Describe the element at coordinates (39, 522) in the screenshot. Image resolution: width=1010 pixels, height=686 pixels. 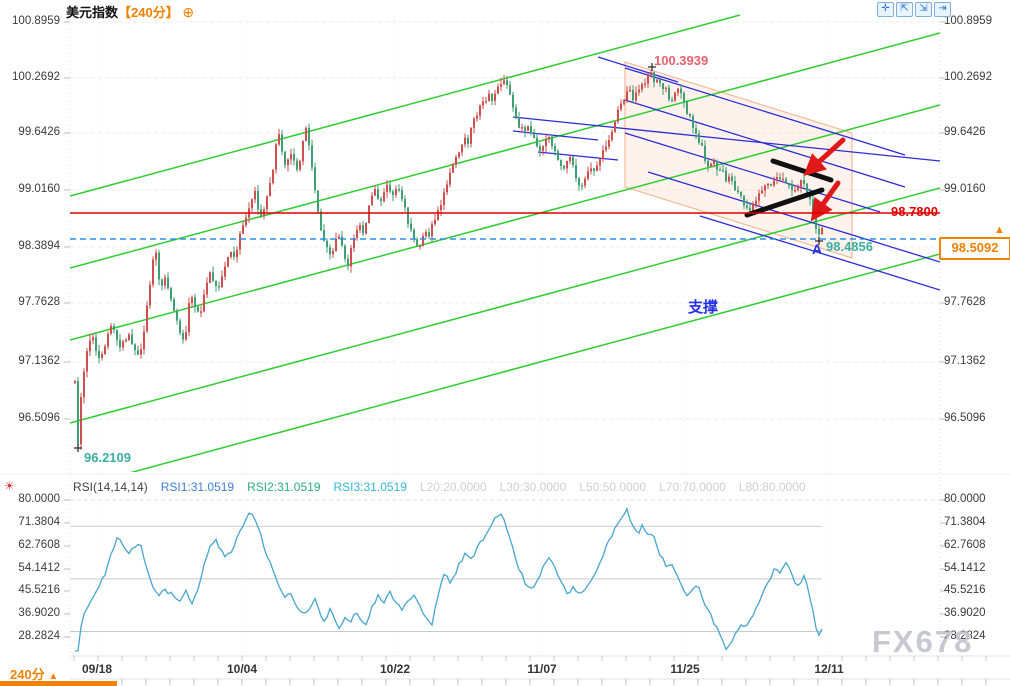
I see `rsi-axis-left-label: 71.3804` at that location.